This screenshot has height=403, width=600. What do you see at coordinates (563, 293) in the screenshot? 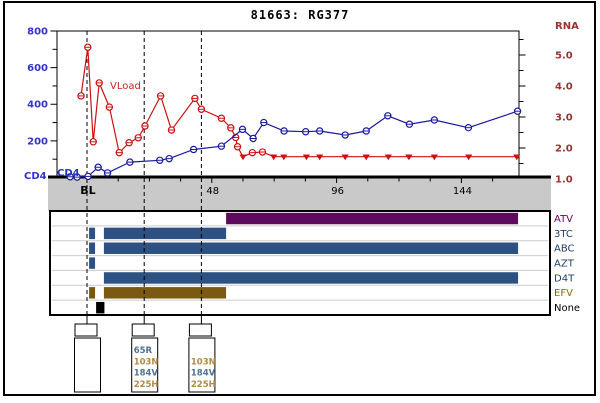
I see `drug-label-EFV: EFV` at bounding box center [563, 293].